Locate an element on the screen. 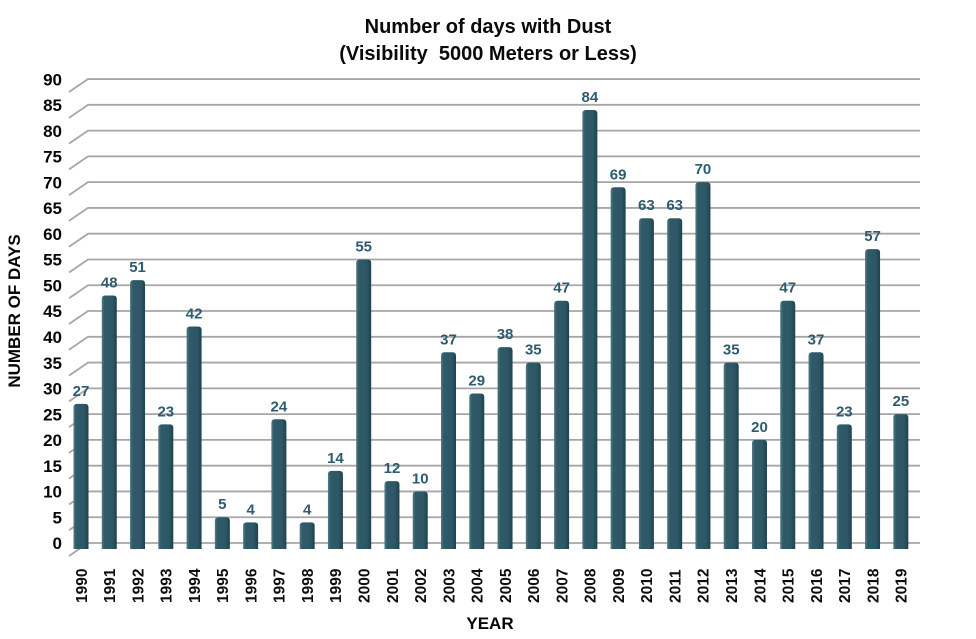 The height and width of the screenshot is (639, 976). x-tick-label: 1999 is located at coordinates (336, 585).